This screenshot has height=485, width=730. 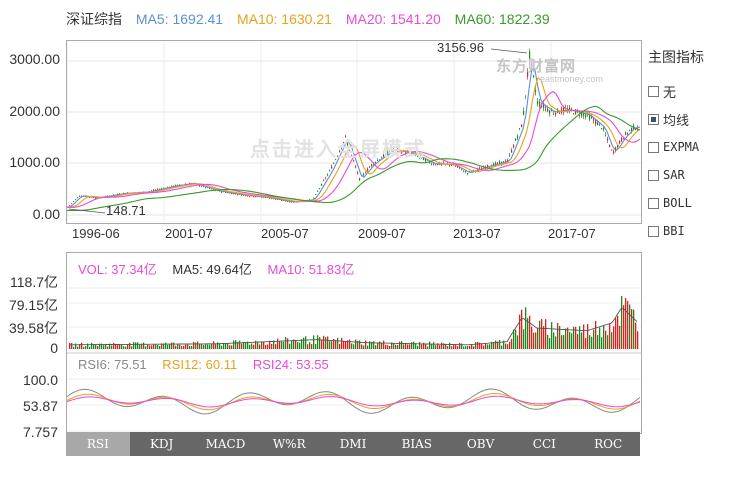 I want to click on volume-y-tick: 79.15亿, so click(x=33, y=305).